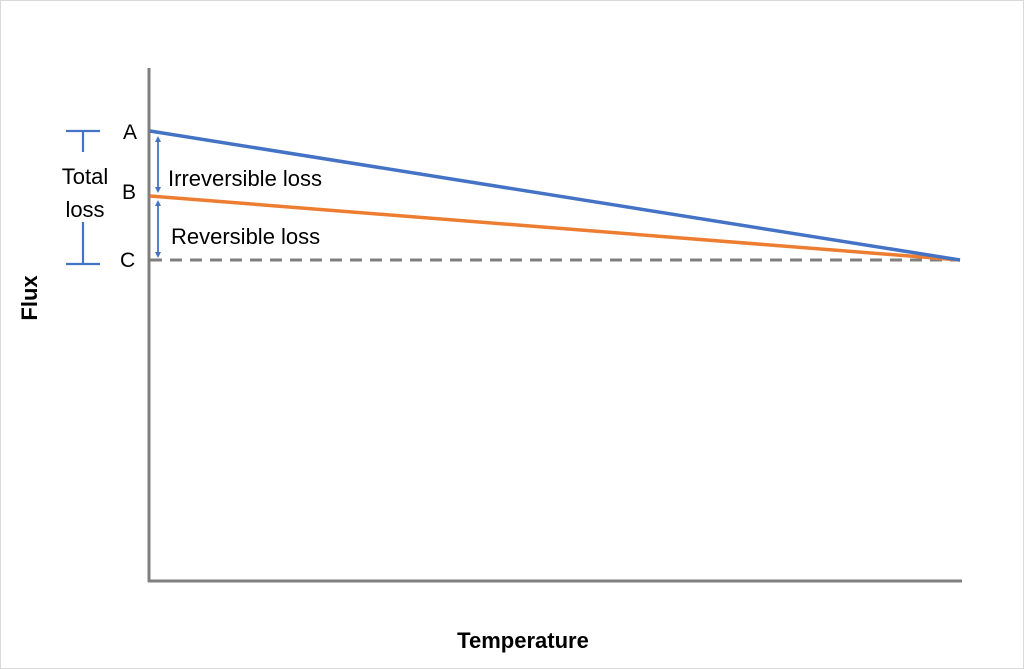  Describe the element at coordinates (555, 228) in the screenshot. I see `line-b` at that location.